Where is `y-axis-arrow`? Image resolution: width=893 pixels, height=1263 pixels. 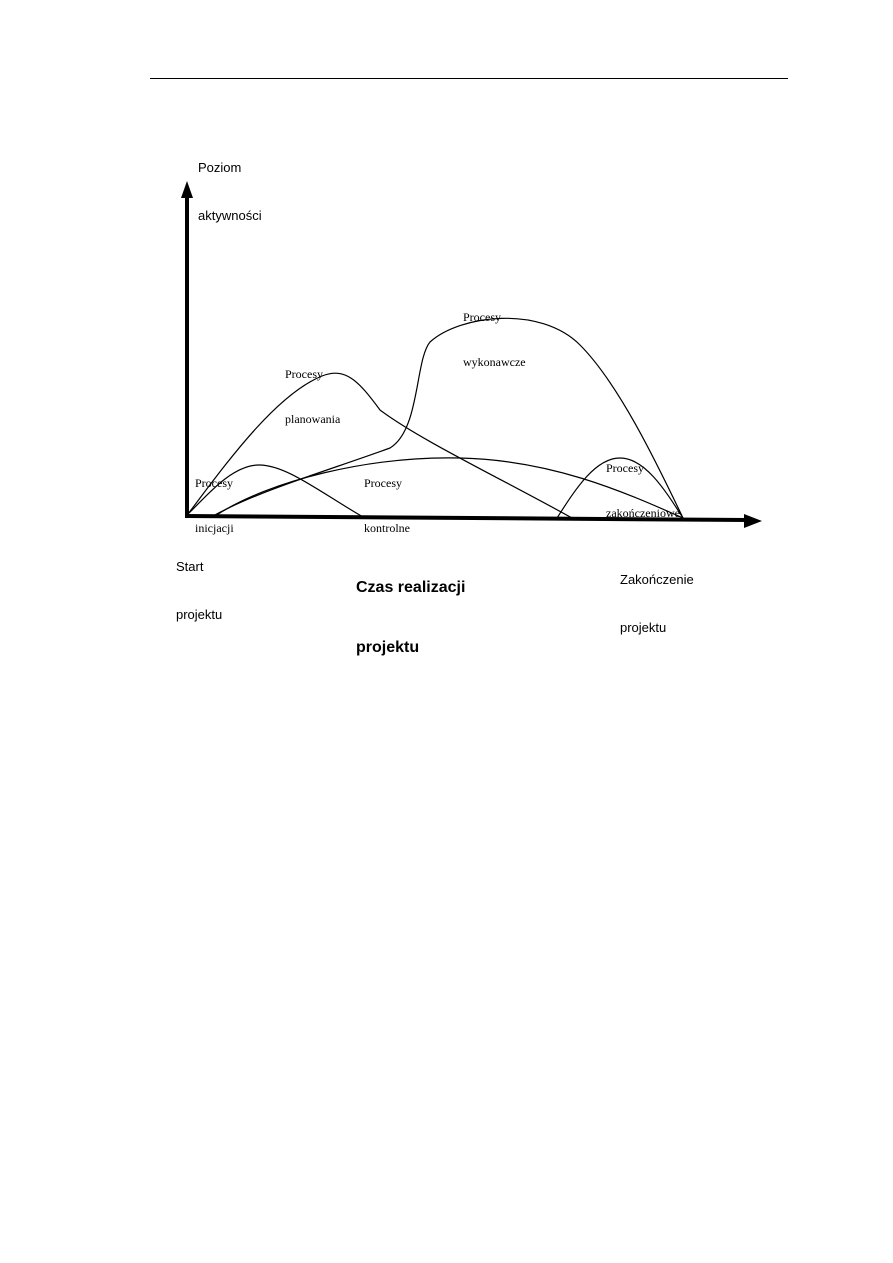 y-axis-arrow is located at coordinates (187, 189).